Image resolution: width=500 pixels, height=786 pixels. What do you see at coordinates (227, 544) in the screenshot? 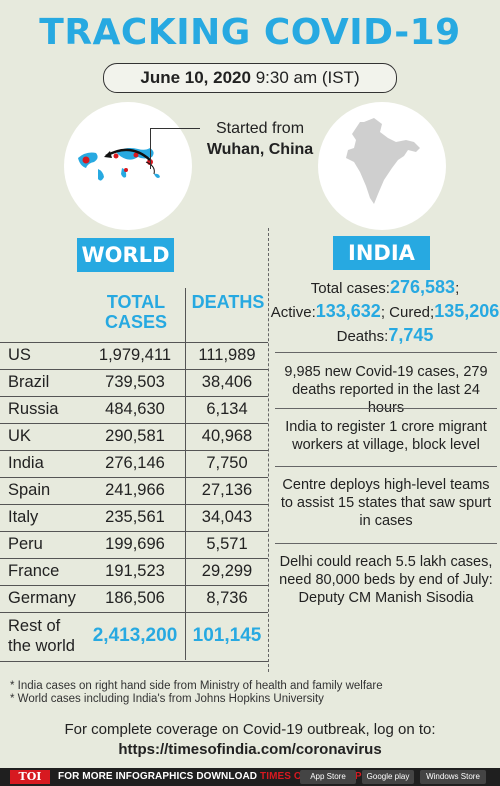
I see `deaths-cell: 5,571` at bounding box center [227, 544].